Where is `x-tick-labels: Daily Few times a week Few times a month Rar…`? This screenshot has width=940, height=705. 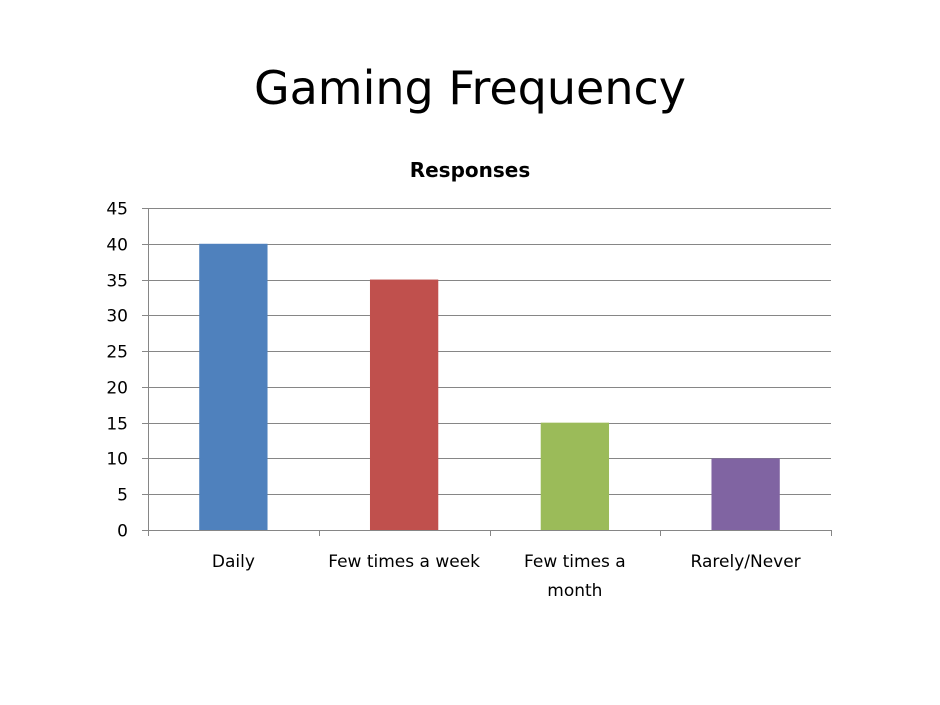
x-tick-labels: Daily Few times a week Few times a month Rar… is located at coordinates (506, 576).